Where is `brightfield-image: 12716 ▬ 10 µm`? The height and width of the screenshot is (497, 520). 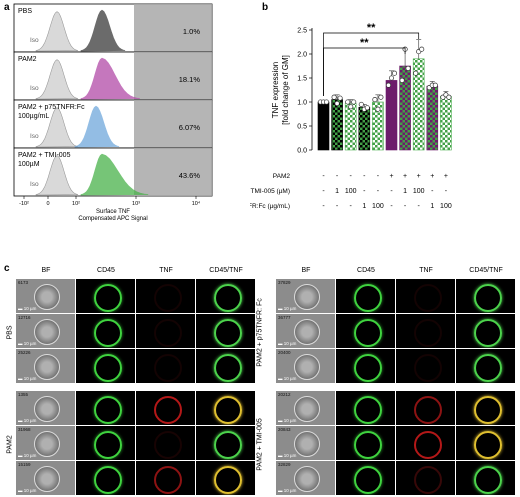
brightfield-image: 12716 ▬ 10 µm is located at coordinates (45, 331).